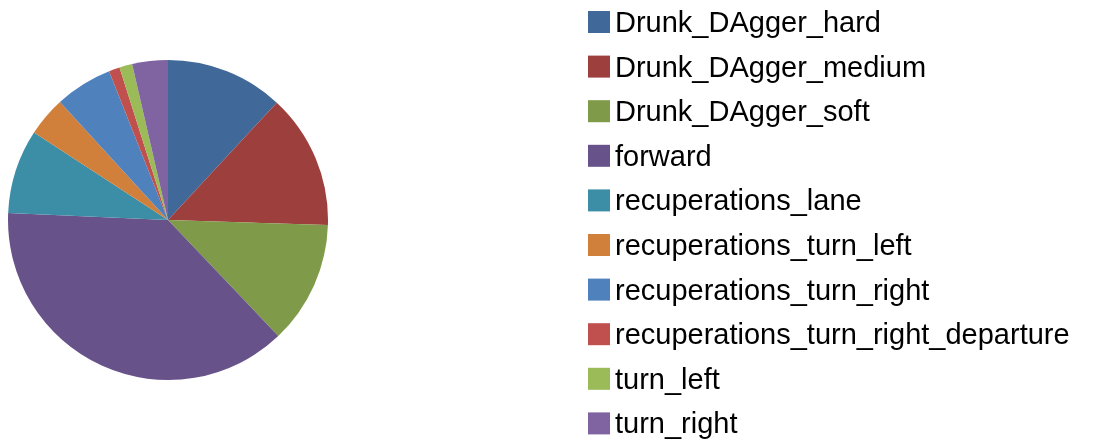 The height and width of the screenshot is (442, 1103). I want to click on legend-label: recuperations_turn_left, so click(763, 245).